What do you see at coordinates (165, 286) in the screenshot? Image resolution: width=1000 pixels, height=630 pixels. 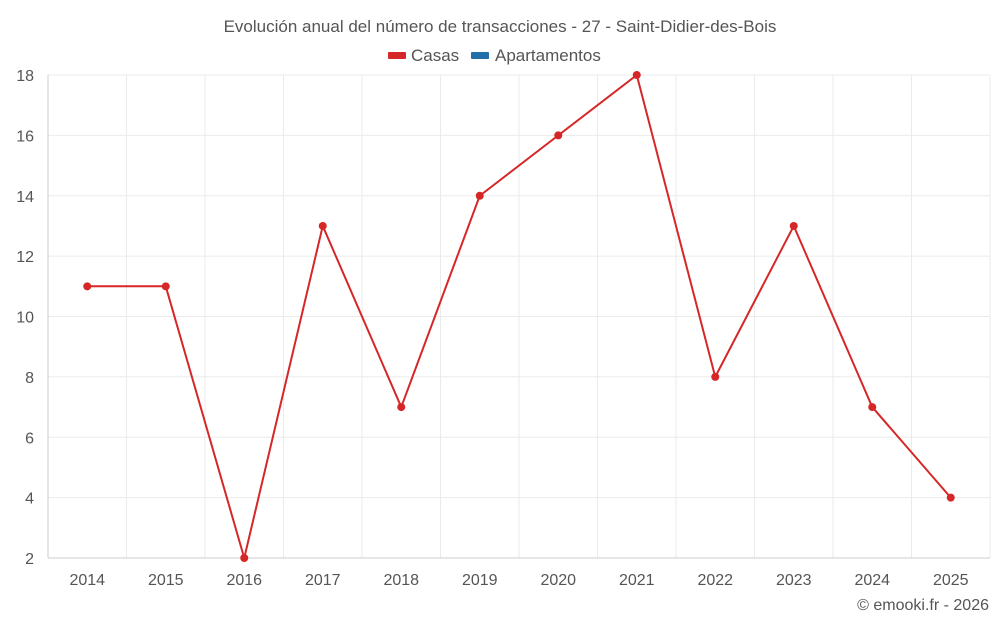 I see `data-point-casas-2015` at bounding box center [165, 286].